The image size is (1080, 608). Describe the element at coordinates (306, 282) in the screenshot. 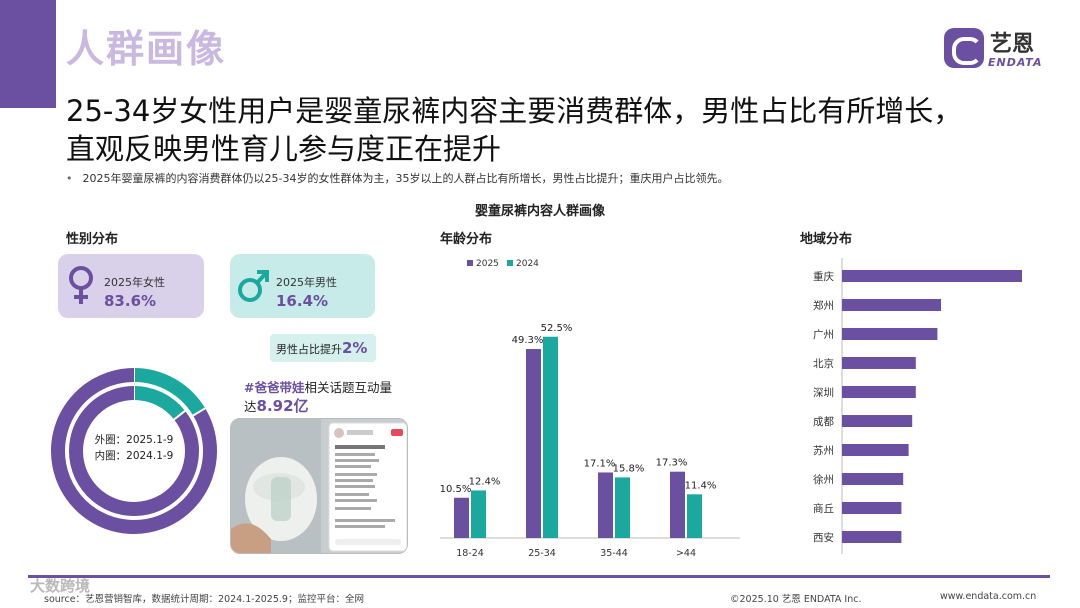

I see `male-label: 2025年男性` at that location.